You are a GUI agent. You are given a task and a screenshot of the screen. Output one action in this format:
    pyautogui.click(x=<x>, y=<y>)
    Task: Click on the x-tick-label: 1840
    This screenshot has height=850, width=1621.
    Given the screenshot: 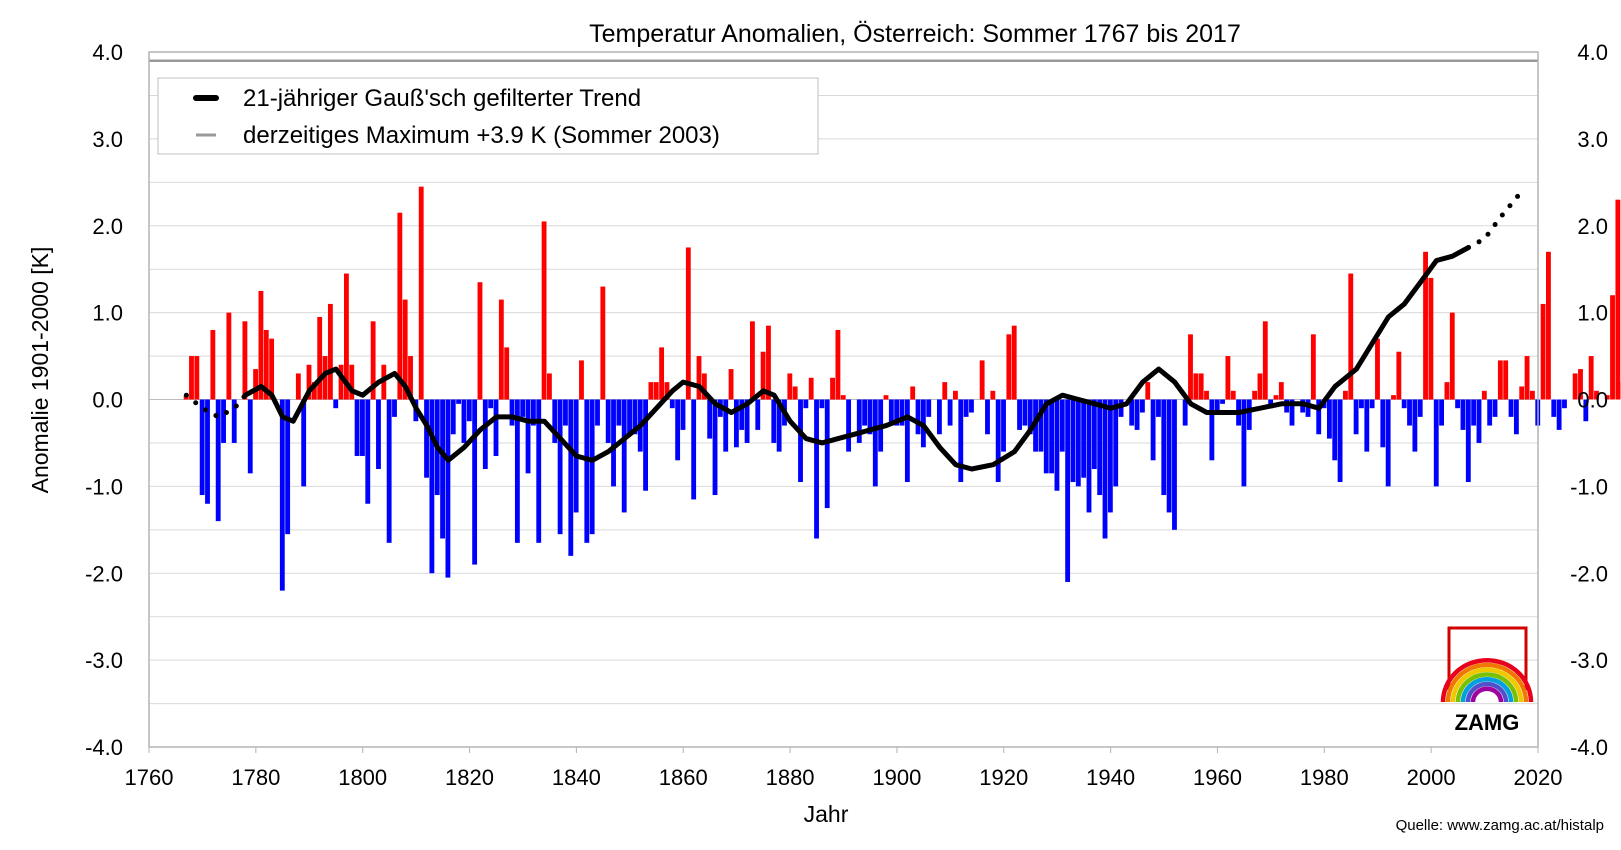 What is the action you would take?
    pyautogui.click(x=576, y=777)
    